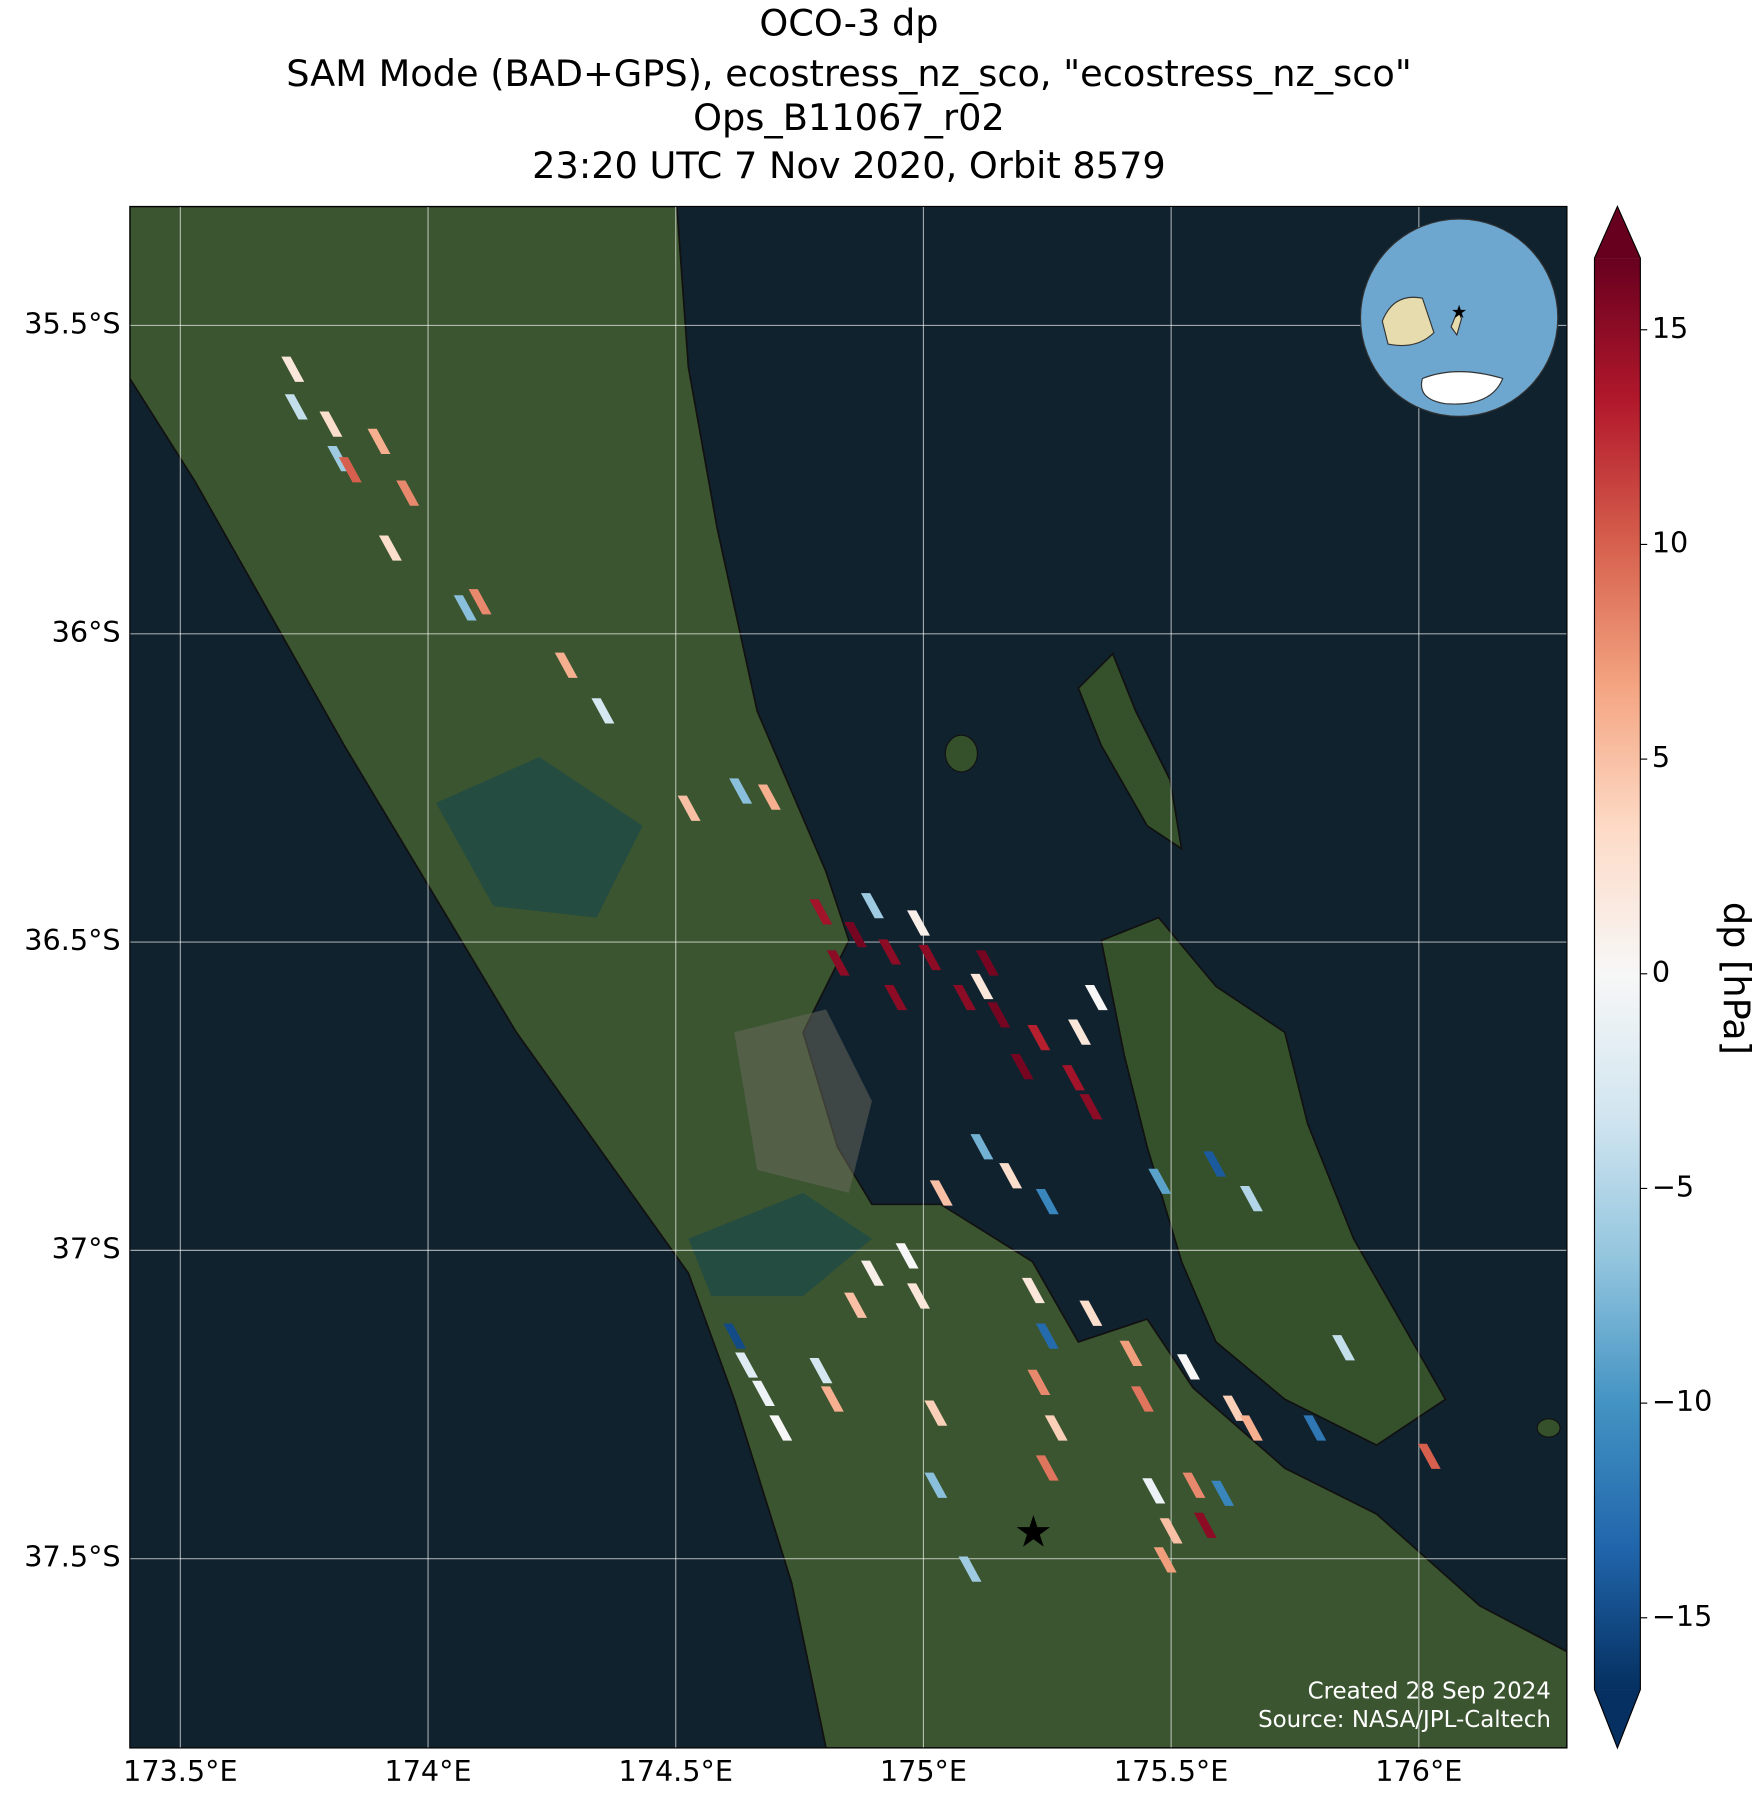 The width and height of the screenshot is (1761, 1795). I want to click on colorbar-tick-label: 15, so click(1670, 328).